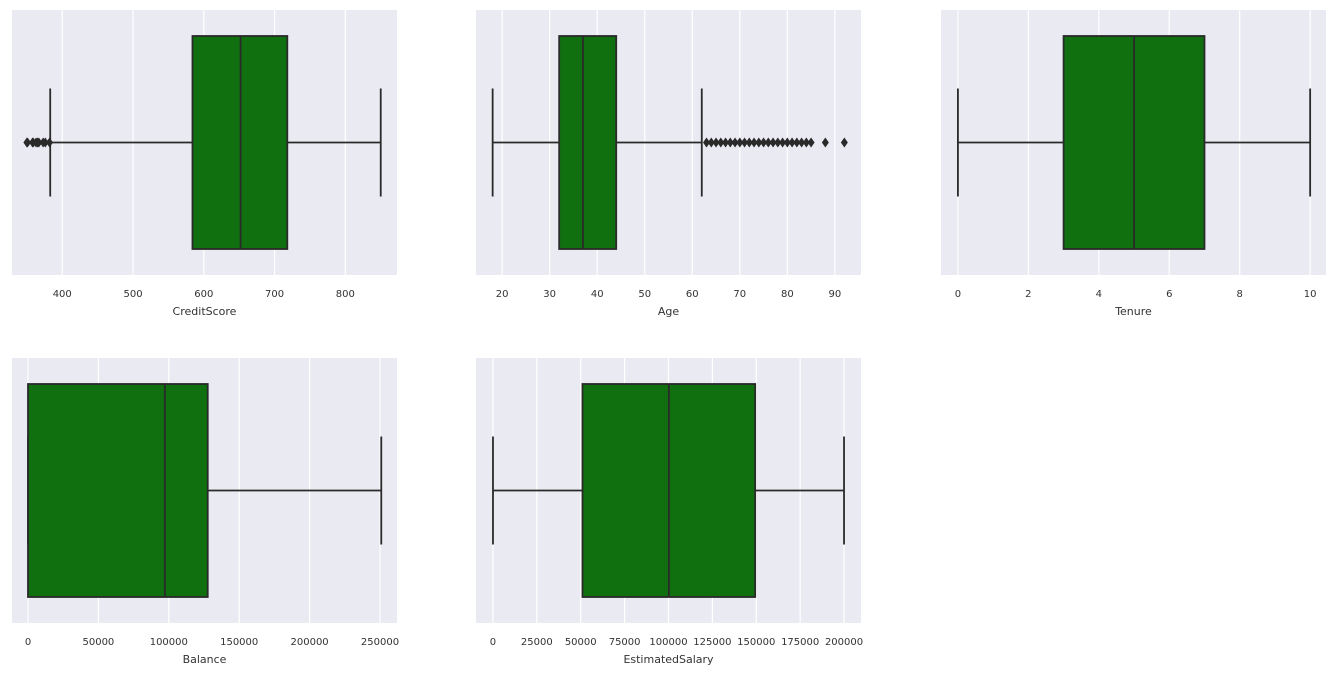 Image resolution: width=1337 pixels, height=676 pixels. I want to click on x-axis-label: CreditScore, so click(205, 311).